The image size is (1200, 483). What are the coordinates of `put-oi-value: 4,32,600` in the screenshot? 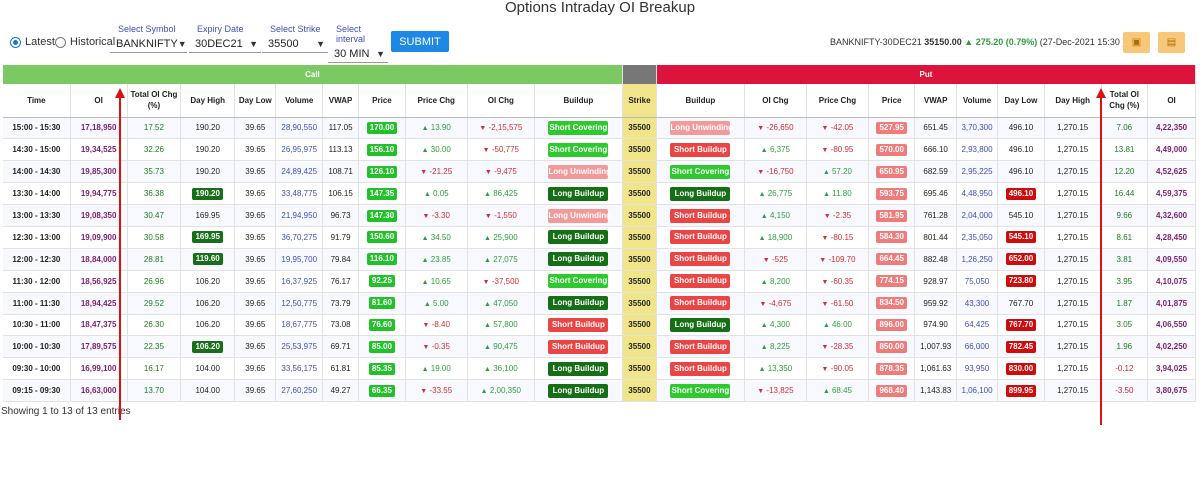 It's located at (1171, 215).